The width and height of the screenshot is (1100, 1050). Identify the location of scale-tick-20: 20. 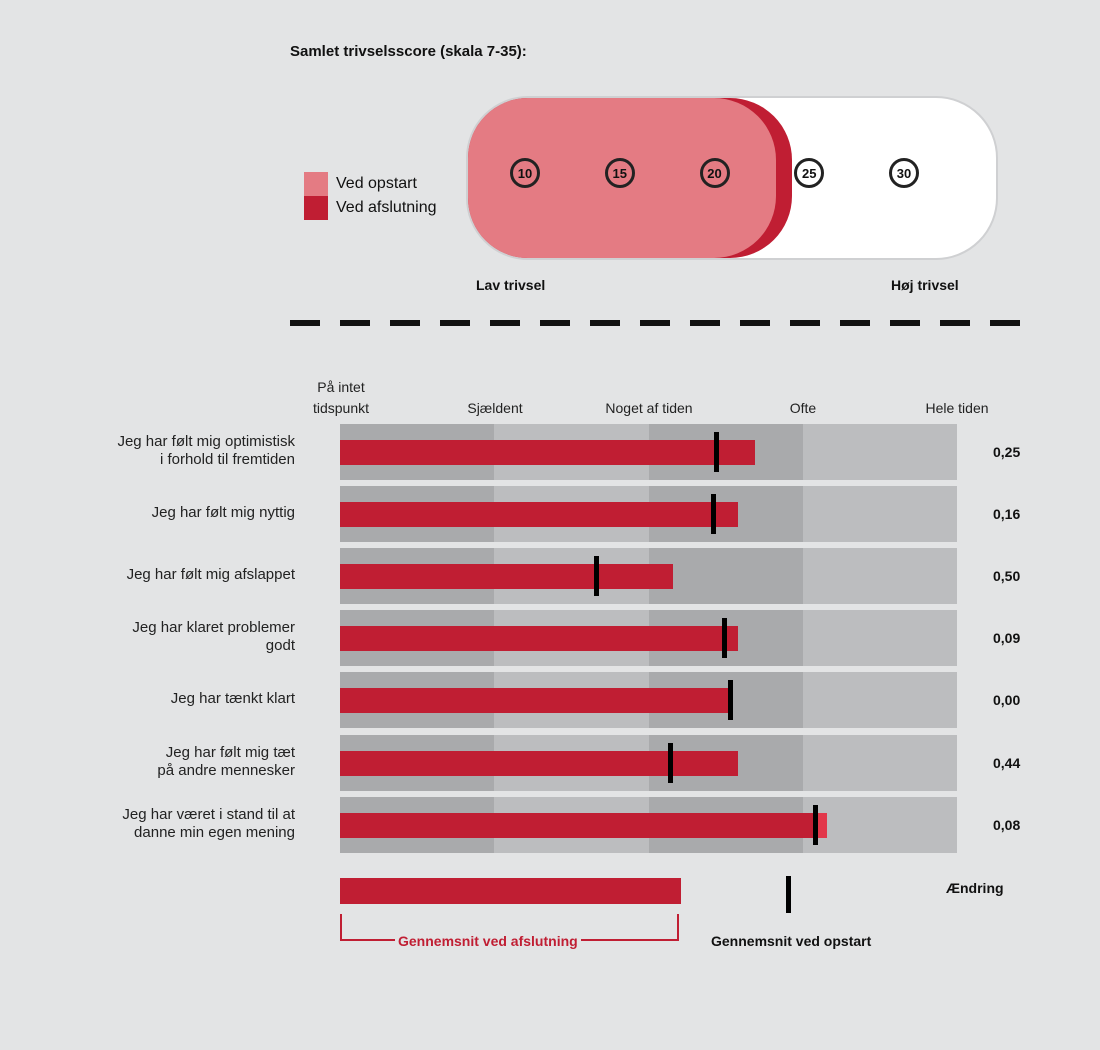
(714, 173).